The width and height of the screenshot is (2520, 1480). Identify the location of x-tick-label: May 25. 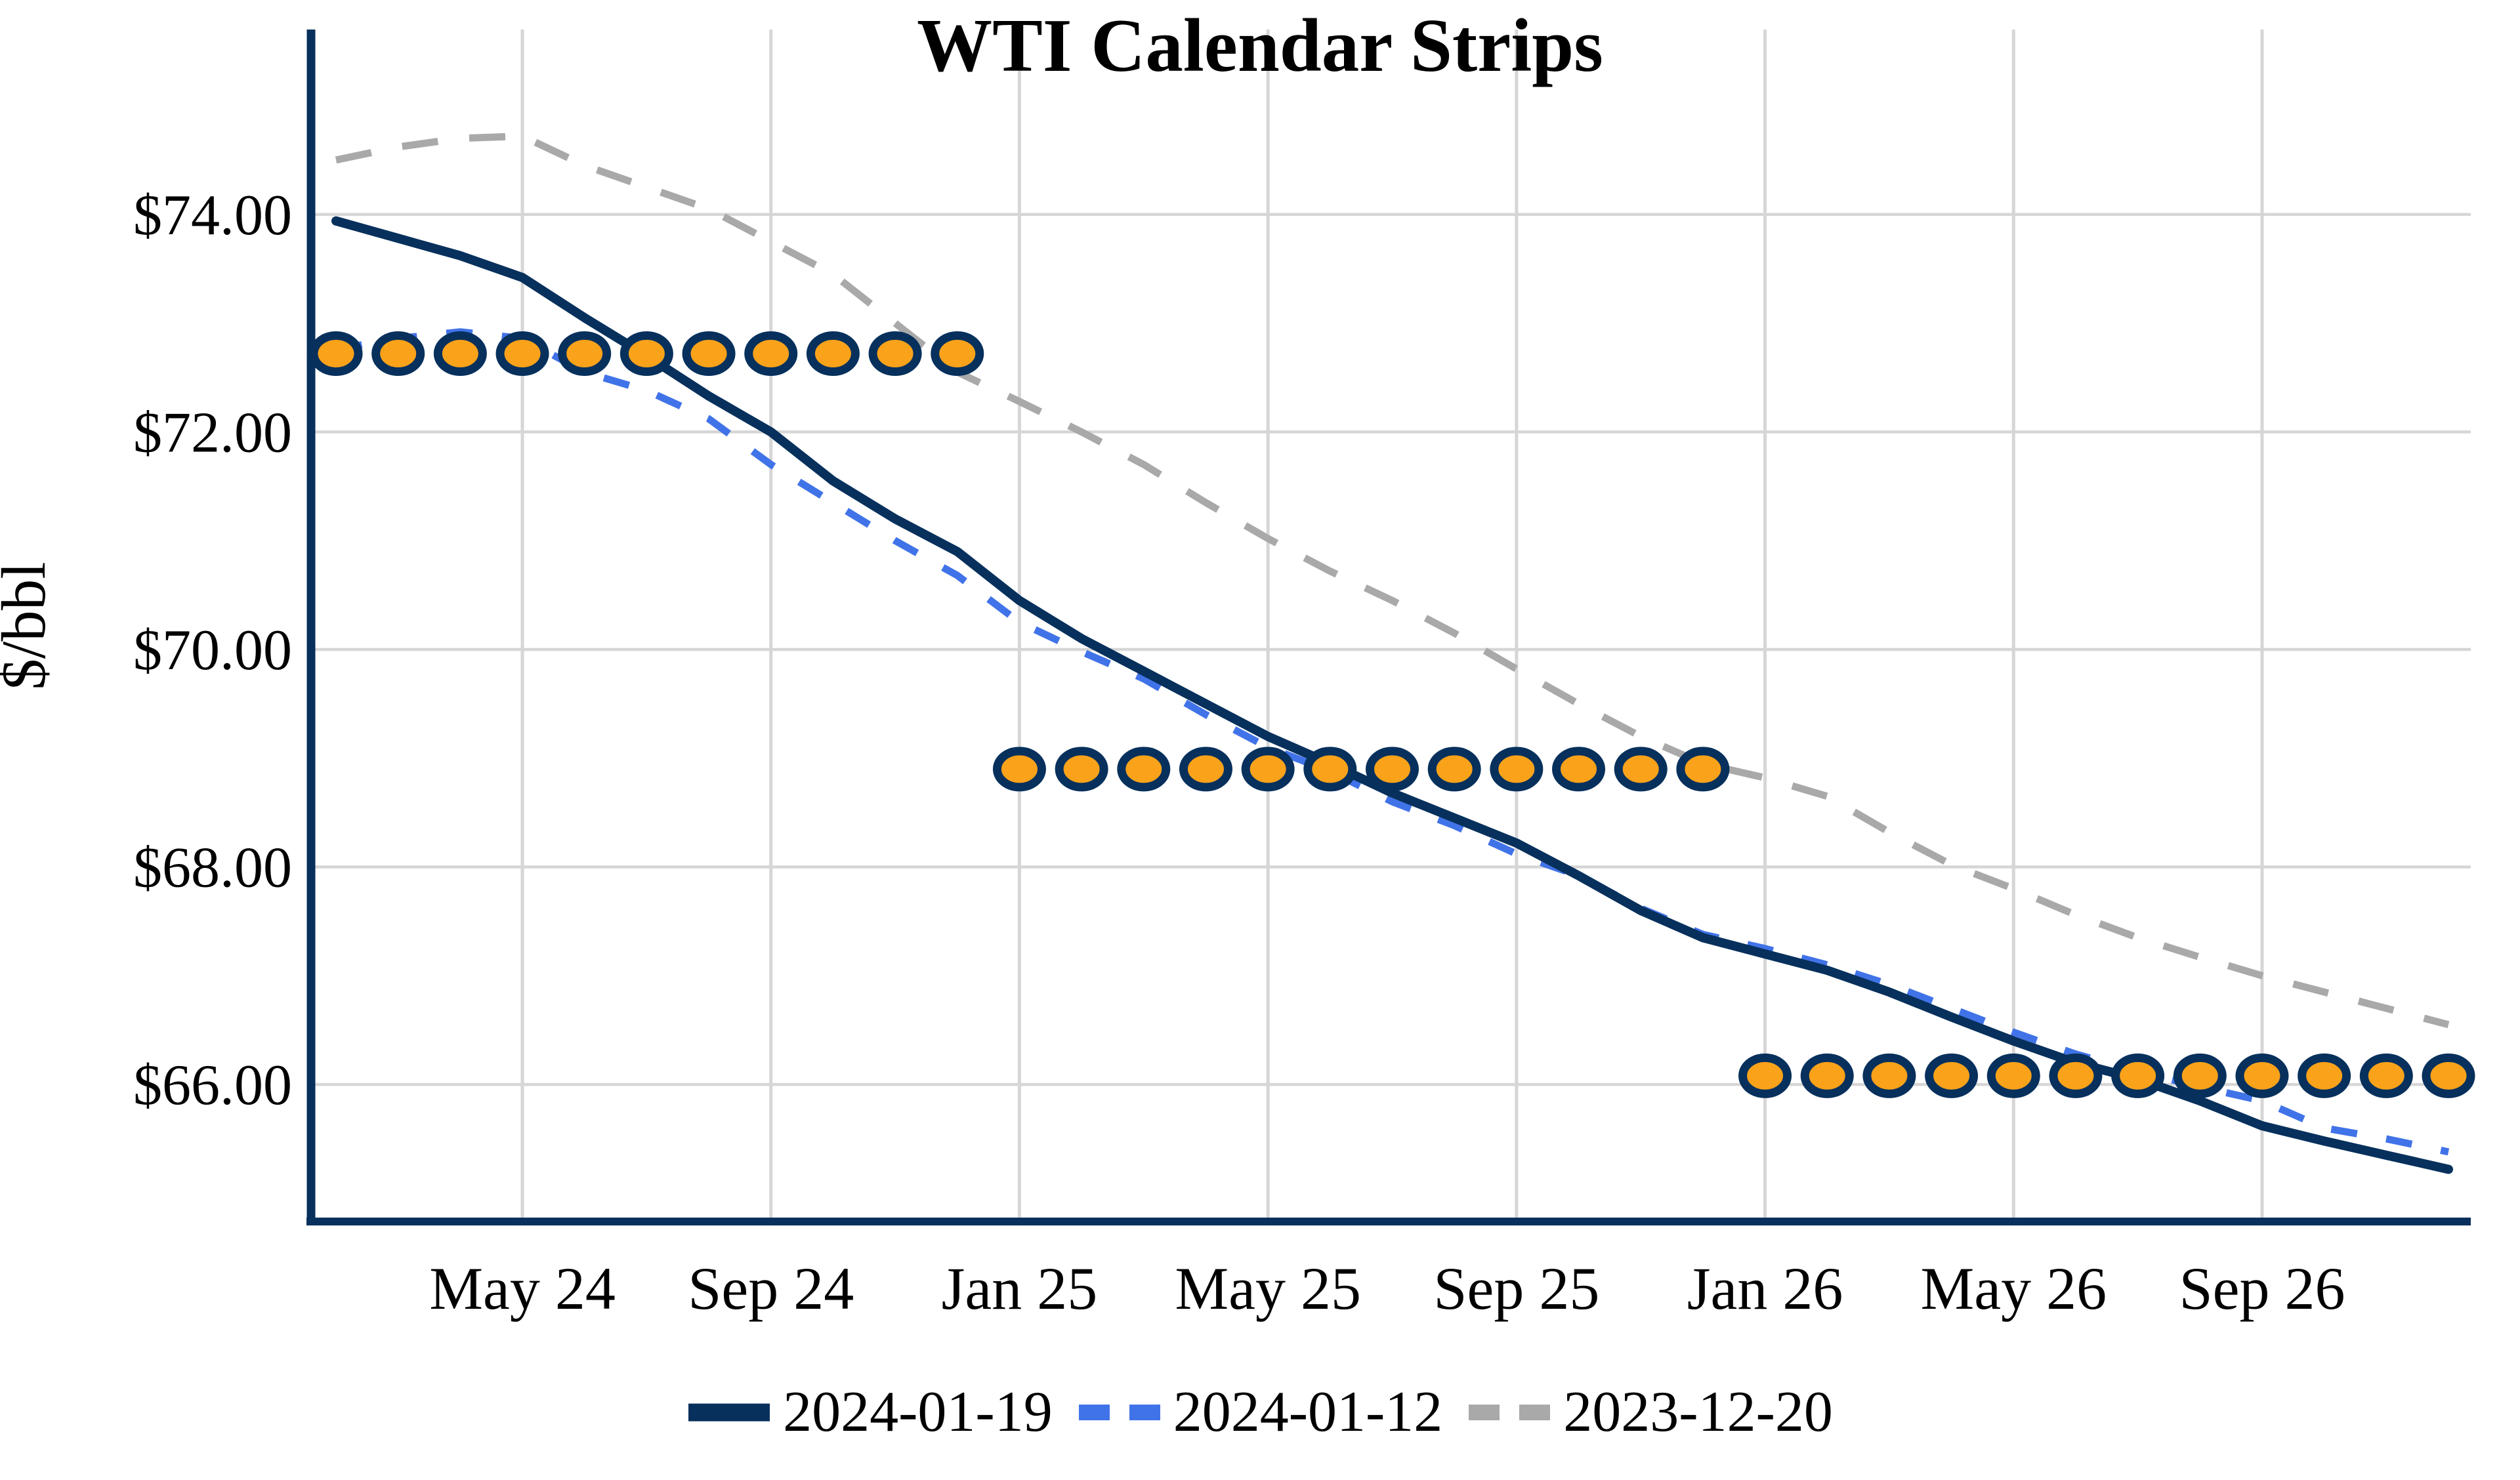
(1268, 1288).